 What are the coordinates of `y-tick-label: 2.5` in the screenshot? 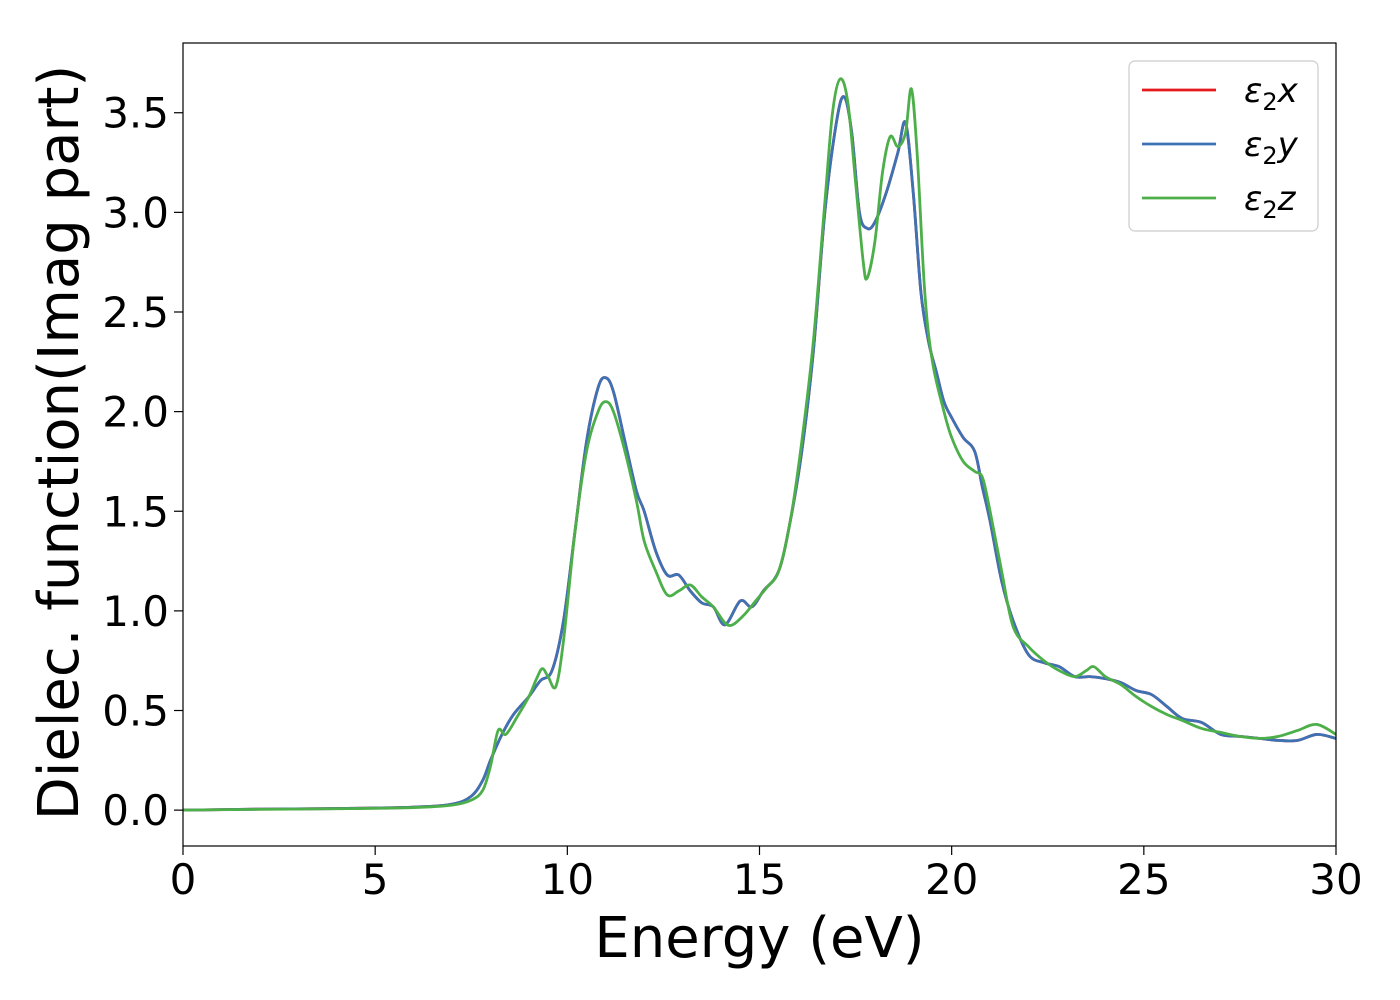 It's located at (135, 312).